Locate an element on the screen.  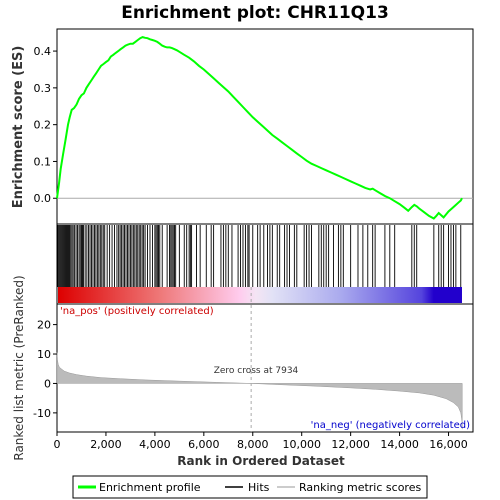
es-y-axis: 0.0 0.1 0.2 0.3 0.4 is located at coordinates (45, 125).